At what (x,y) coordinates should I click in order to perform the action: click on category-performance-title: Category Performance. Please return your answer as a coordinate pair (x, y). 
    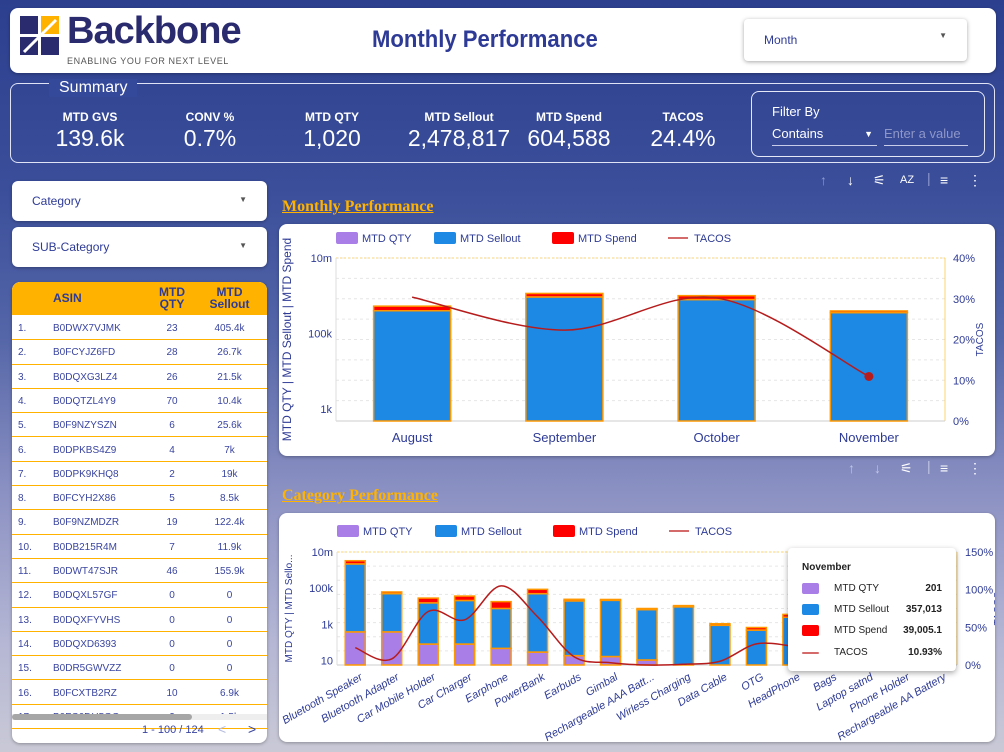
    Looking at the image, I should click on (360, 495).